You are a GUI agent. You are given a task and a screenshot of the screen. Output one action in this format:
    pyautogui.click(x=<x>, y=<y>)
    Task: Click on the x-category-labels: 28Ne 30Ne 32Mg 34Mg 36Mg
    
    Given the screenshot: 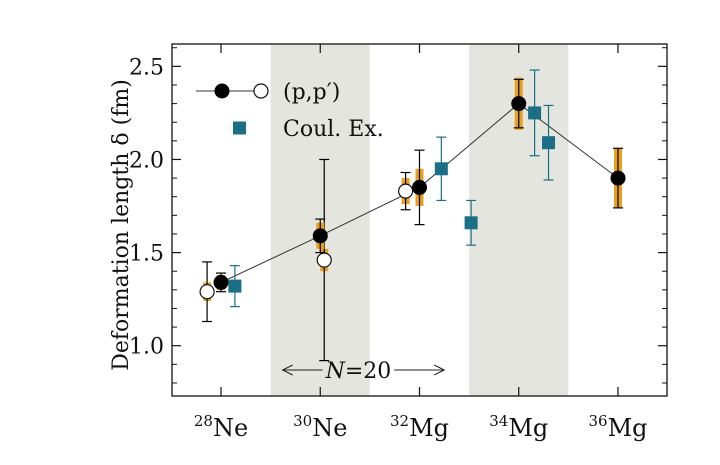 What is the action you would take?
    pyautogui.click(x=421, y=427)
    